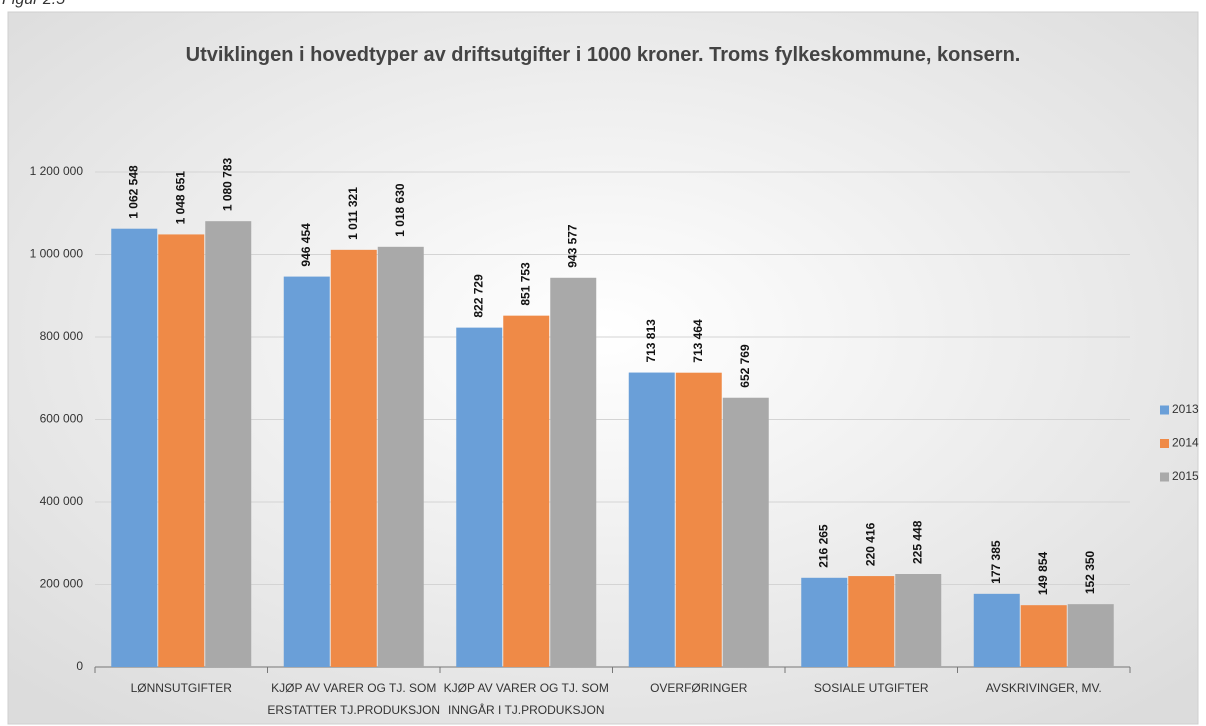 The image size is (1206, 726). I want to click on value-label: 1 062 548, so click(133, 192).